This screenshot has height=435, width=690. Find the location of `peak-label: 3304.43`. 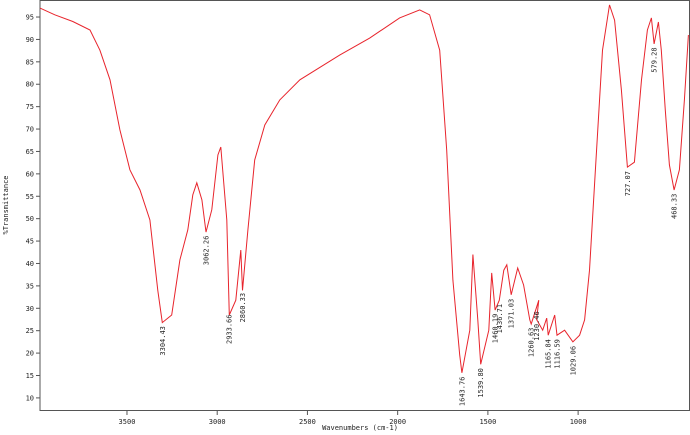

peak-label: 3304.43 is located at coordinates (163, 341).